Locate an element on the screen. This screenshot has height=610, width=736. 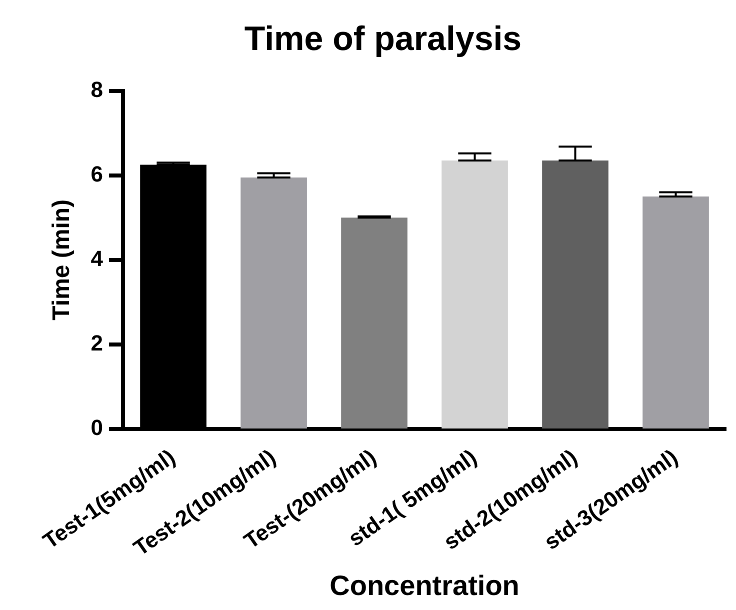
y-tick-label: 0 is located at coordinates (97, 427).